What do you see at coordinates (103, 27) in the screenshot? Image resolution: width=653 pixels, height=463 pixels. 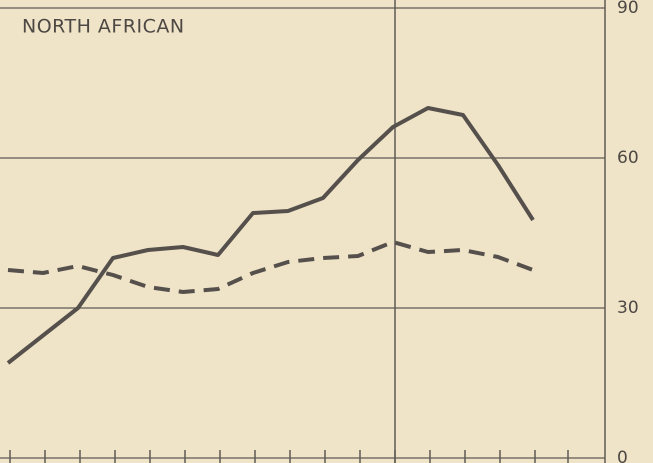 I see `chart-title: NORTH AFRICAN` at bounding box center [103, 27].